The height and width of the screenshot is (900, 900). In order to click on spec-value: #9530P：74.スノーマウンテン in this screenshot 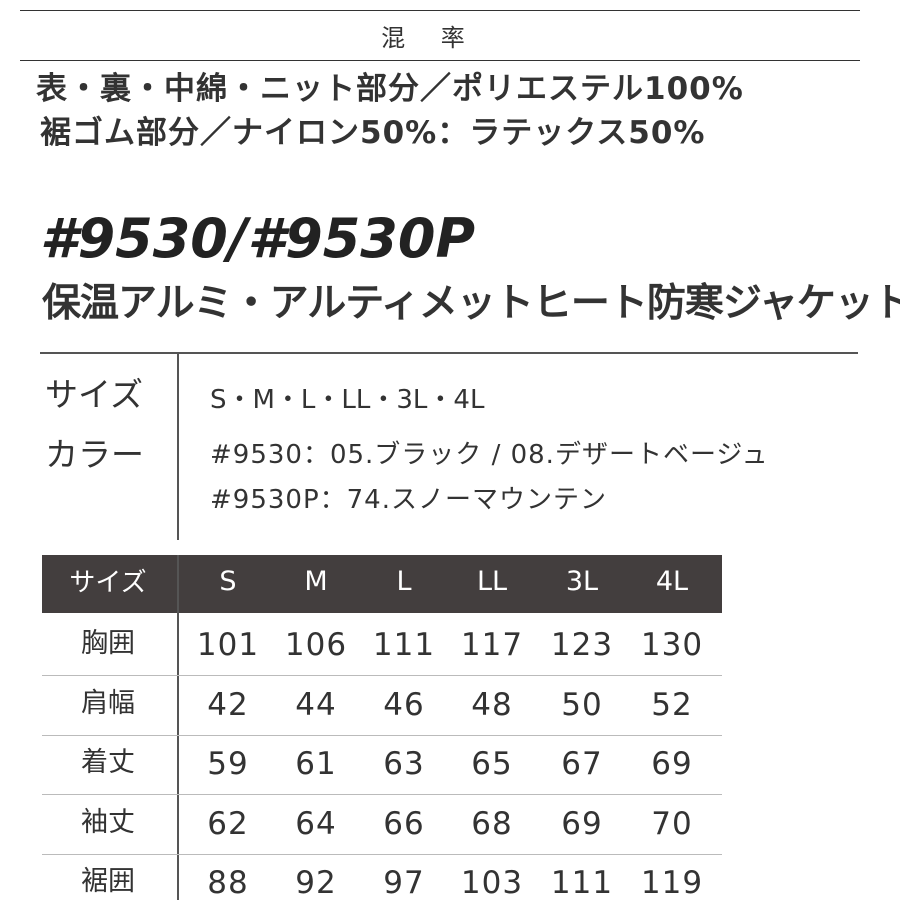, I will do `click(408, 500)`.